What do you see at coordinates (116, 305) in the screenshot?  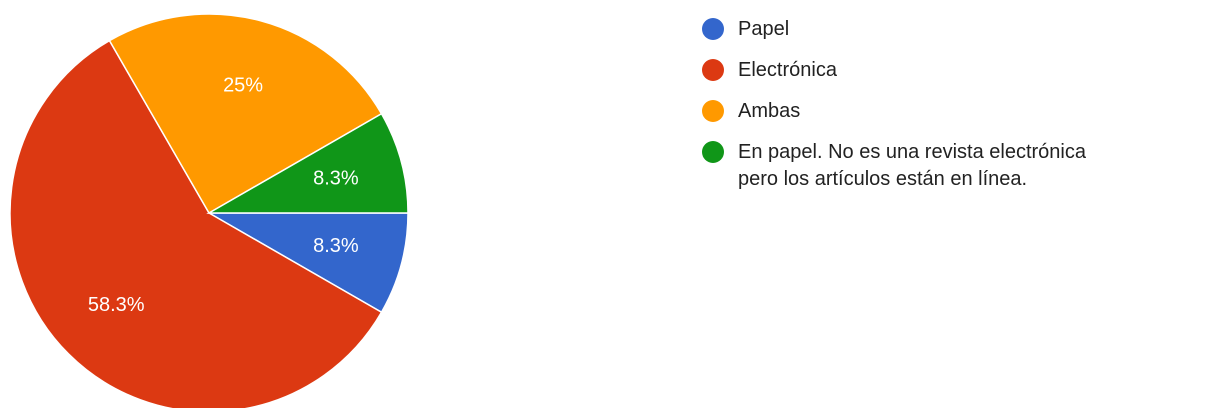 I see `slice-label: 58.3%` at bounding box center [116, 305].